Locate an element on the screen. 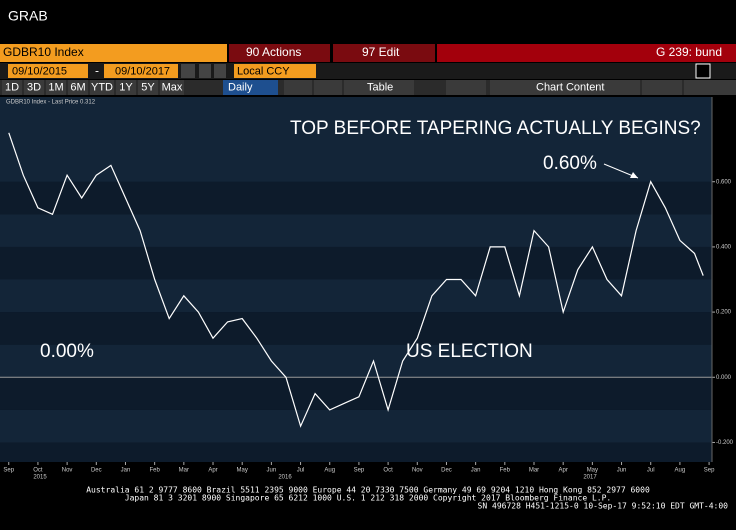 This screenshot has height=530, width=736. actions-button is located at coordinates (279, 53).